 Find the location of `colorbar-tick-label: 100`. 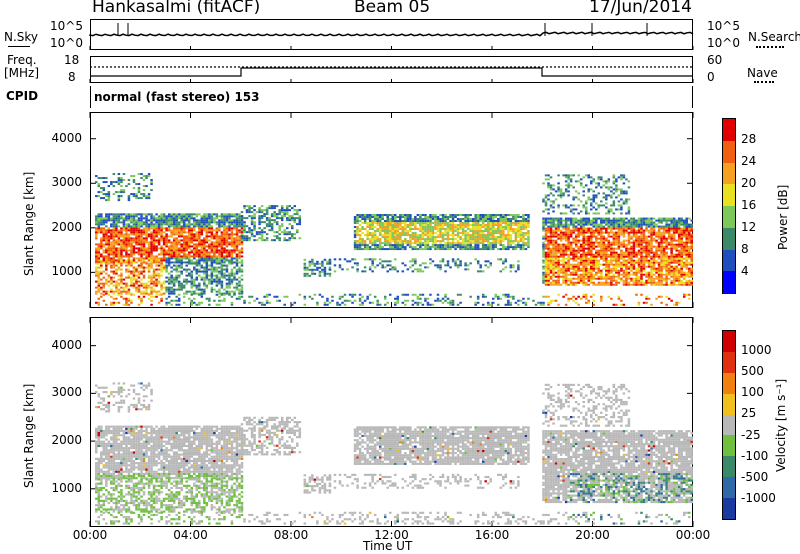

colorbar-tick-label: 100 is located at coordinates (752, 392).